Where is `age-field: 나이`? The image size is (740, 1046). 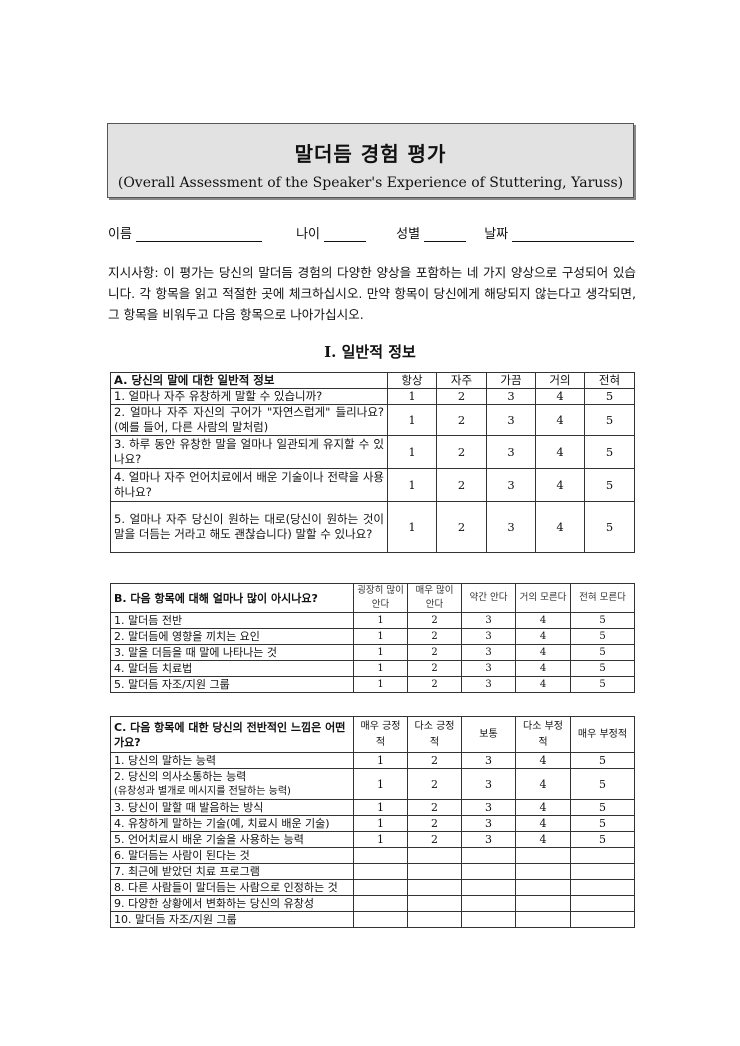 age-field: 나이 is located at coordinates (333, 232).